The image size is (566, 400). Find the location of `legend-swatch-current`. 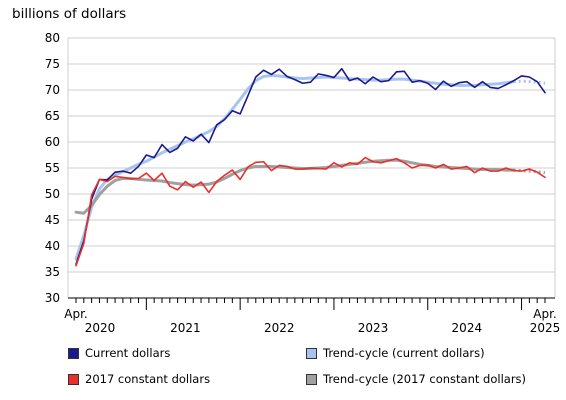

legend-swatch-current is located at coordinates (73, 353).